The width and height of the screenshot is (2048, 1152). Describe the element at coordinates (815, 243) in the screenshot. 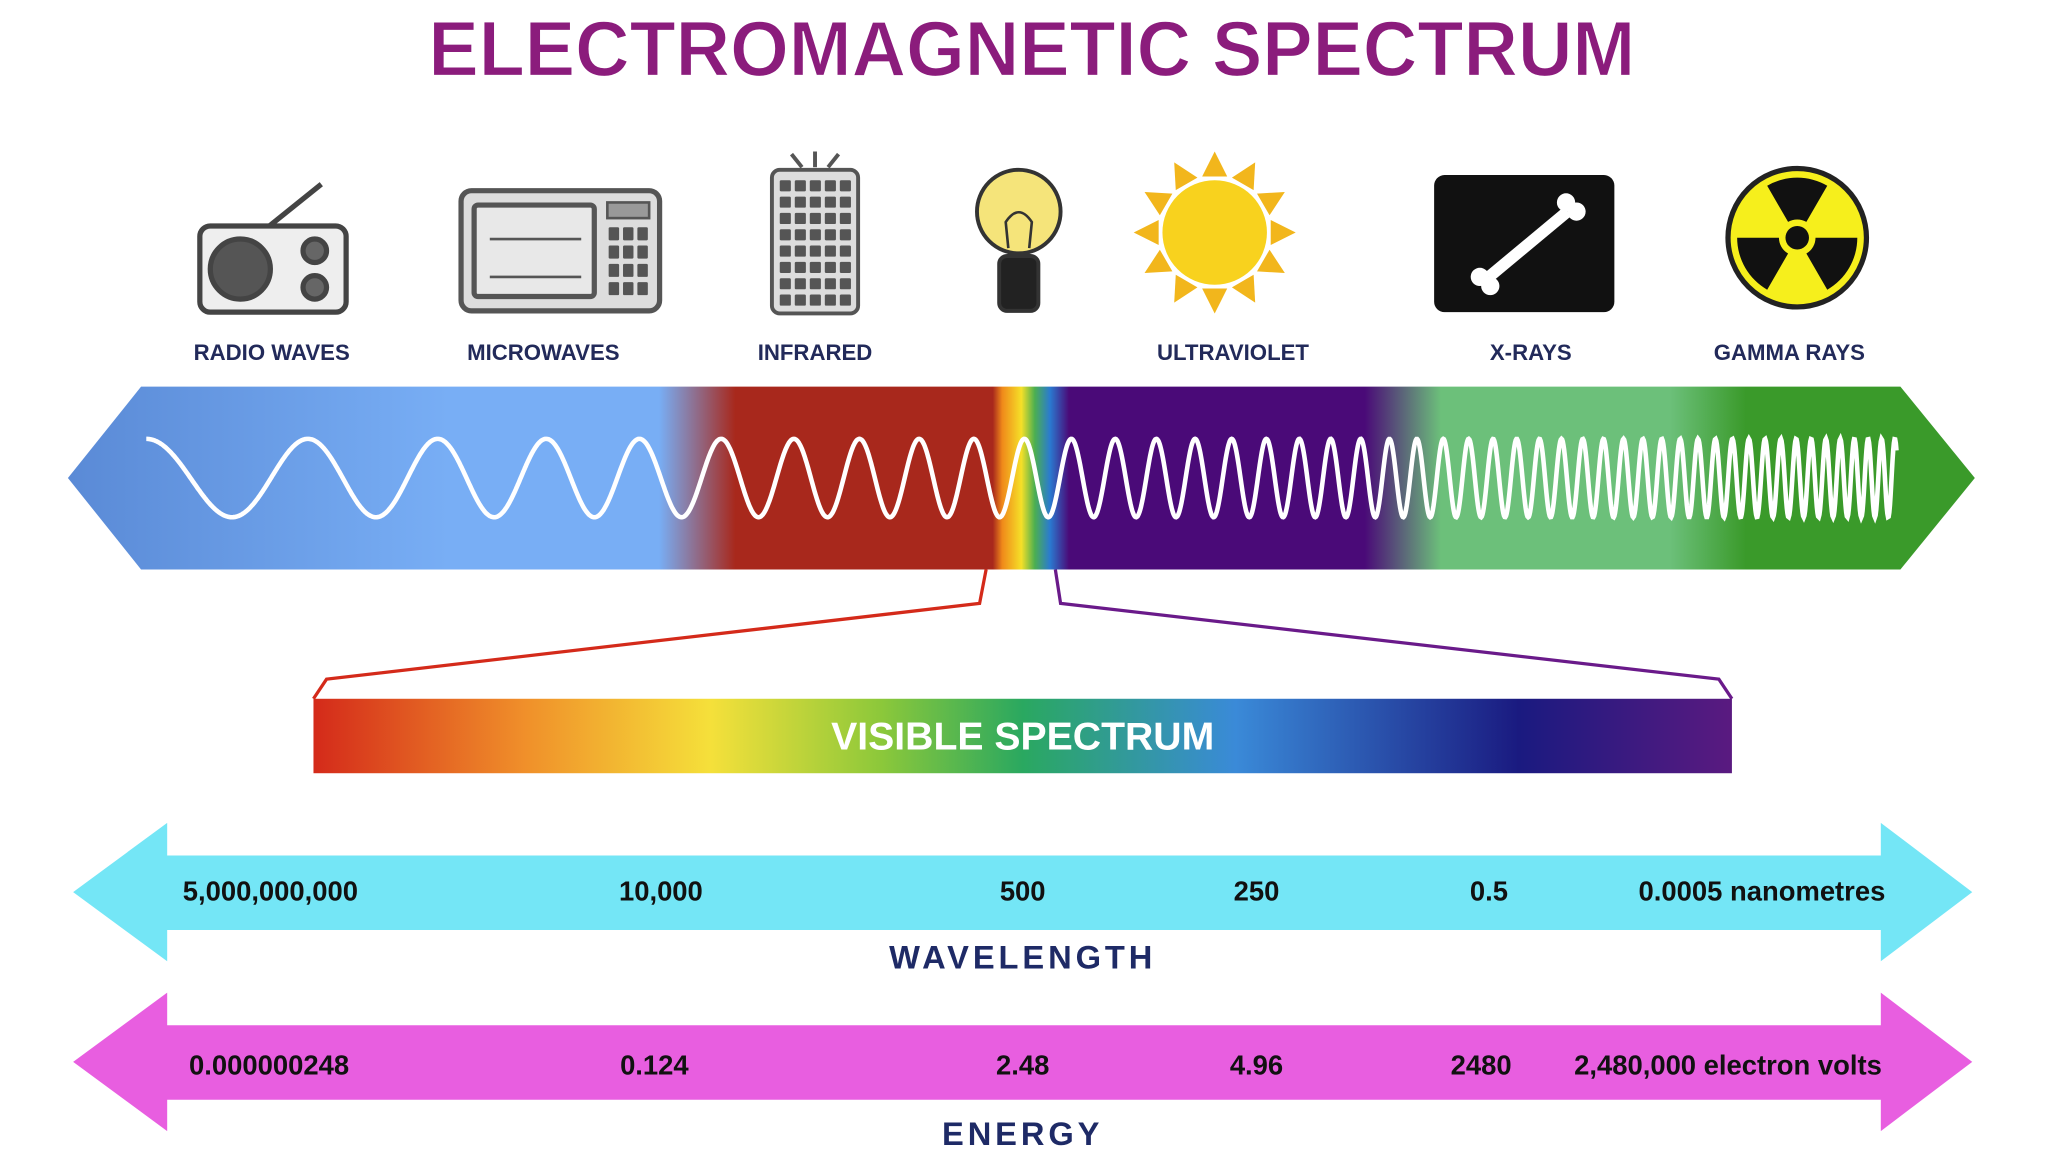

I see `remote-keys` at that location.